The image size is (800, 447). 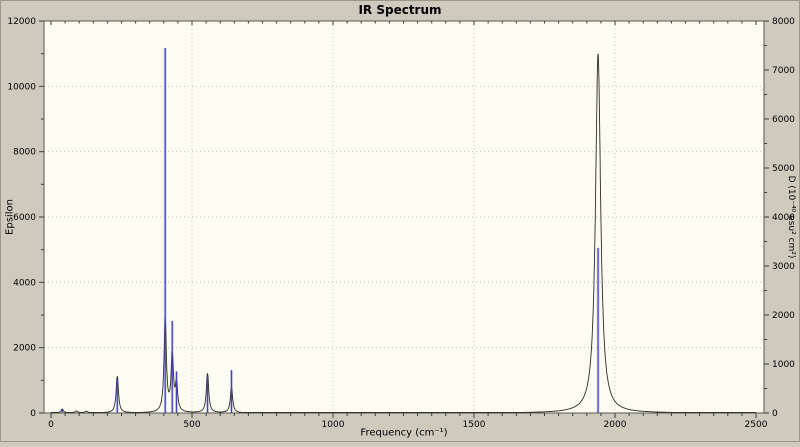 I want to click on right-tick-label: 7000, so click(x=783, y=71).